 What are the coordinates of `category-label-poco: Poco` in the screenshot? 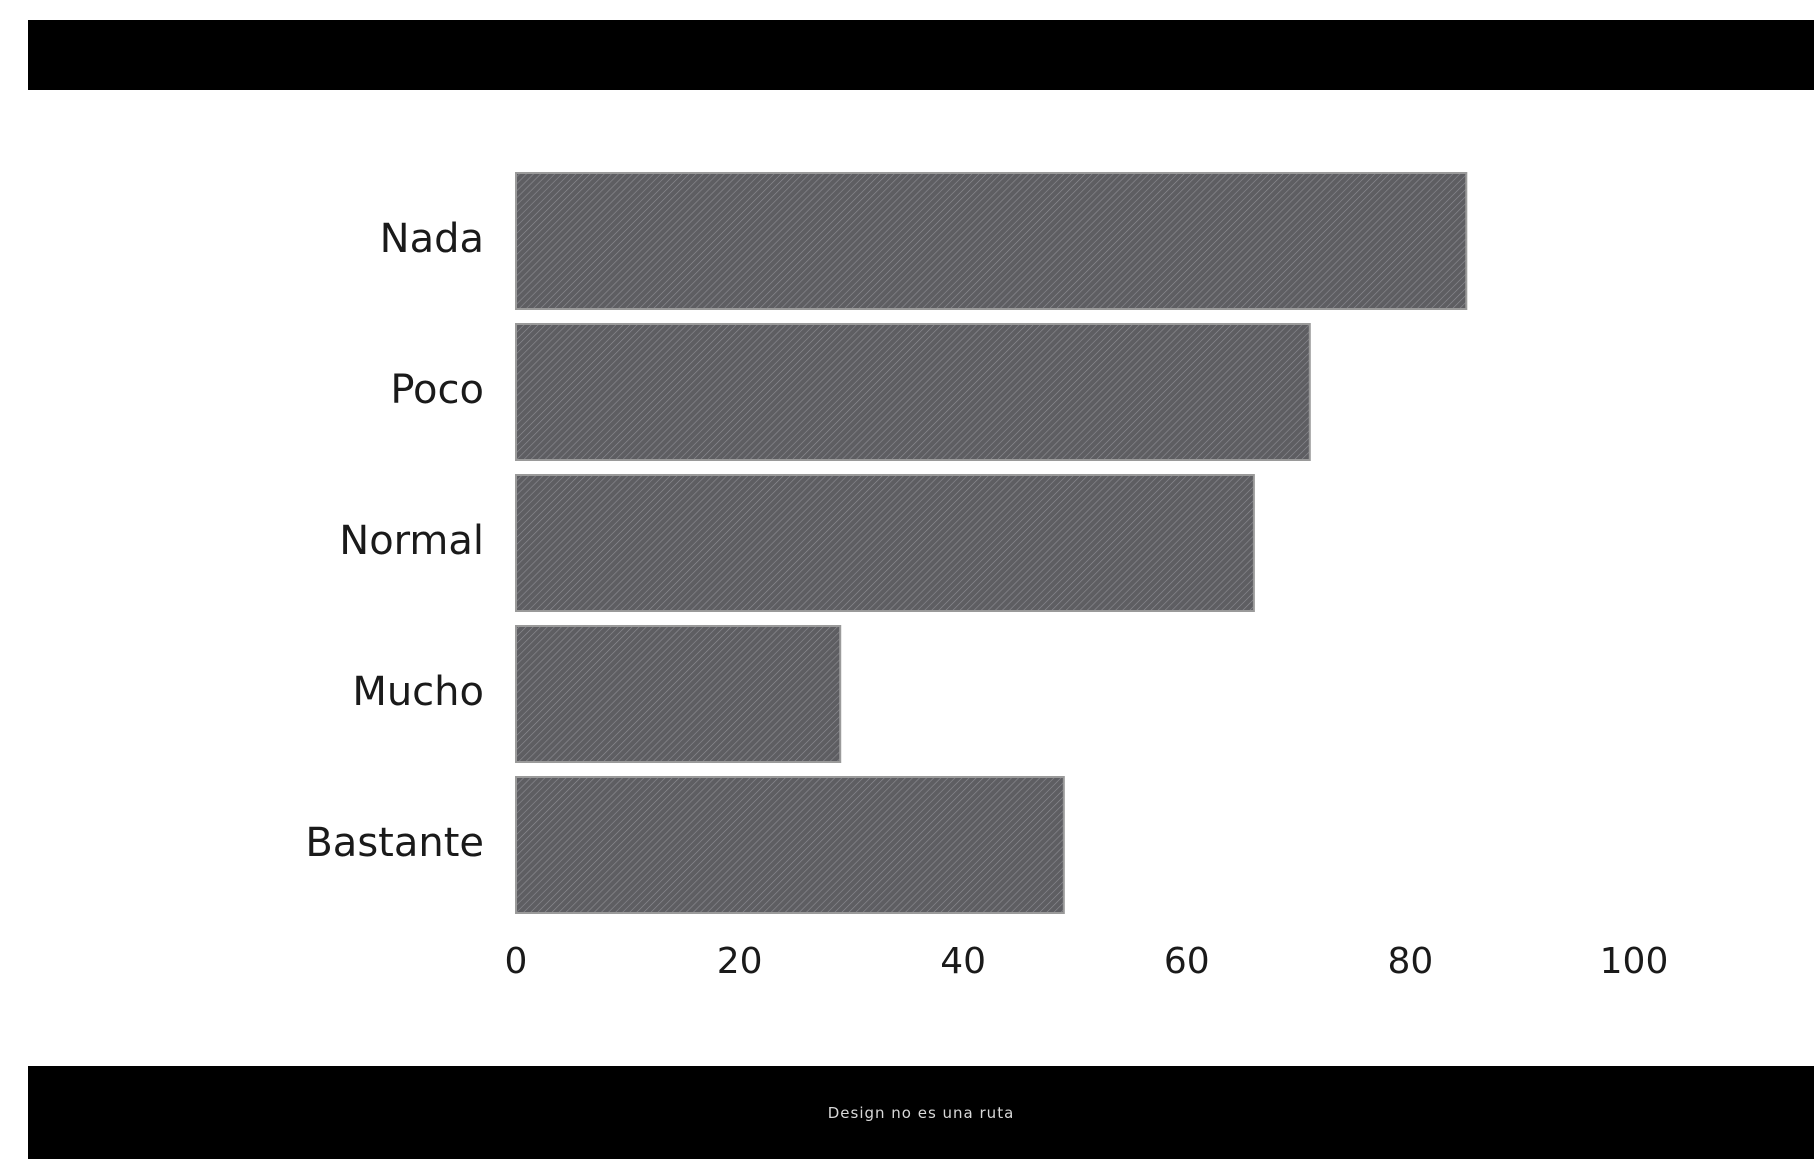 It's located at (437, 390).